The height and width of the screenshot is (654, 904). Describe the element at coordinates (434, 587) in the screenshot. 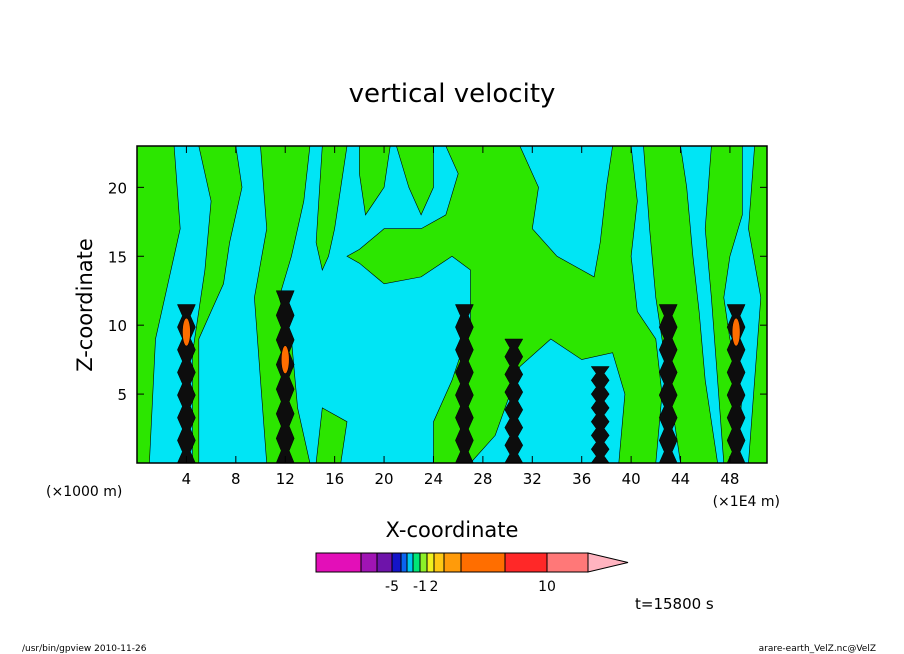

I see `colorbar-tick-label: 2` at that location.